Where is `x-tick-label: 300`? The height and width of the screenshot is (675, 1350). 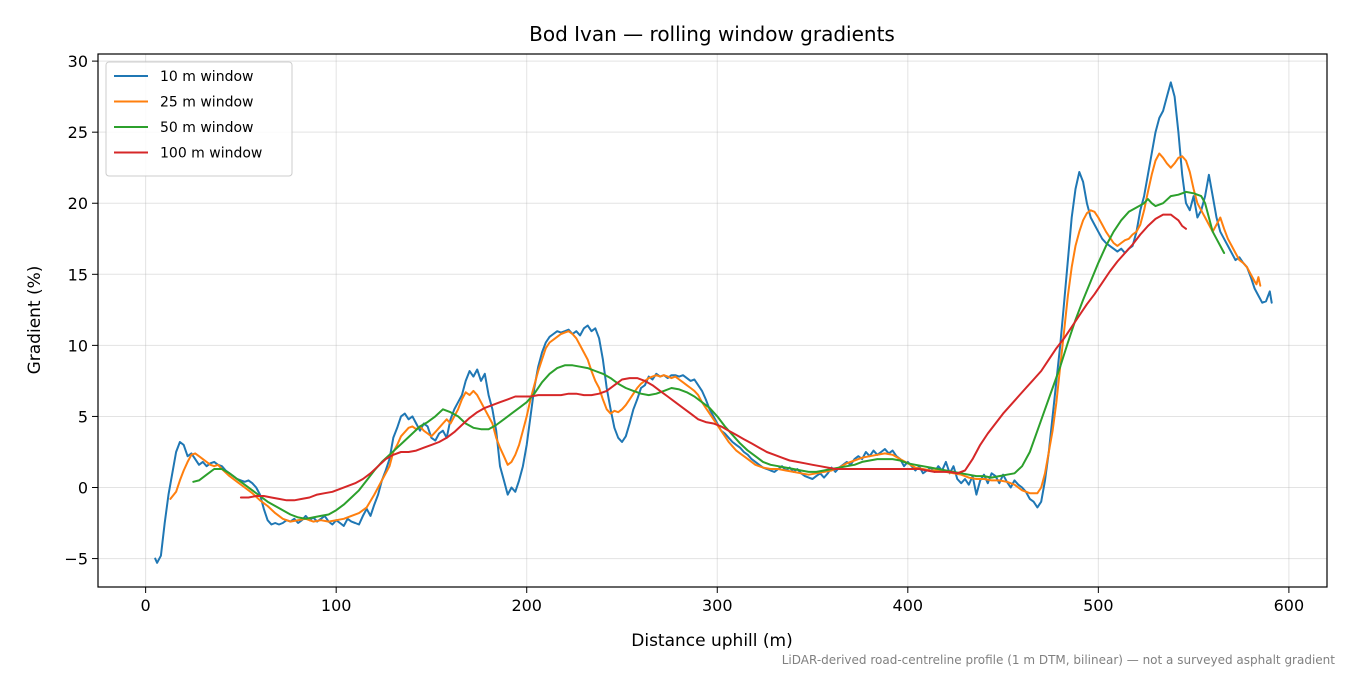
x-tick-label: 300 is located at coordinates (717, 605).